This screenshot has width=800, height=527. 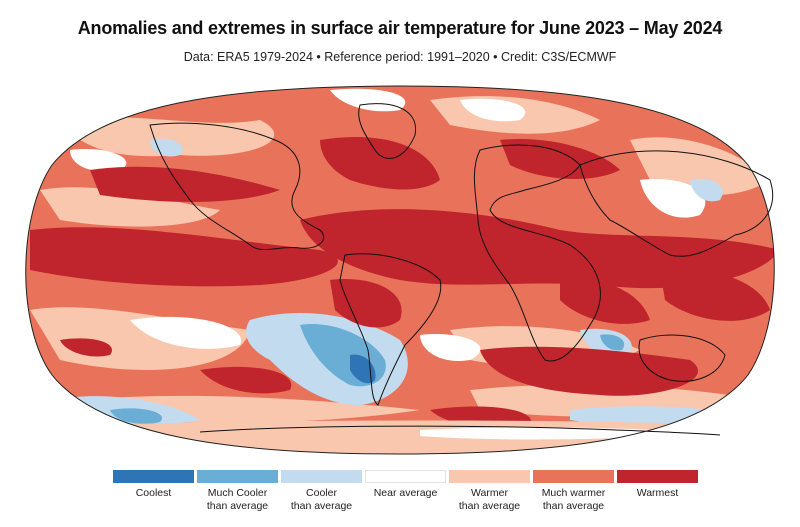 I want to click on legend-label-much-cooler: Much Cooler than average, so click(x=237, y=499).